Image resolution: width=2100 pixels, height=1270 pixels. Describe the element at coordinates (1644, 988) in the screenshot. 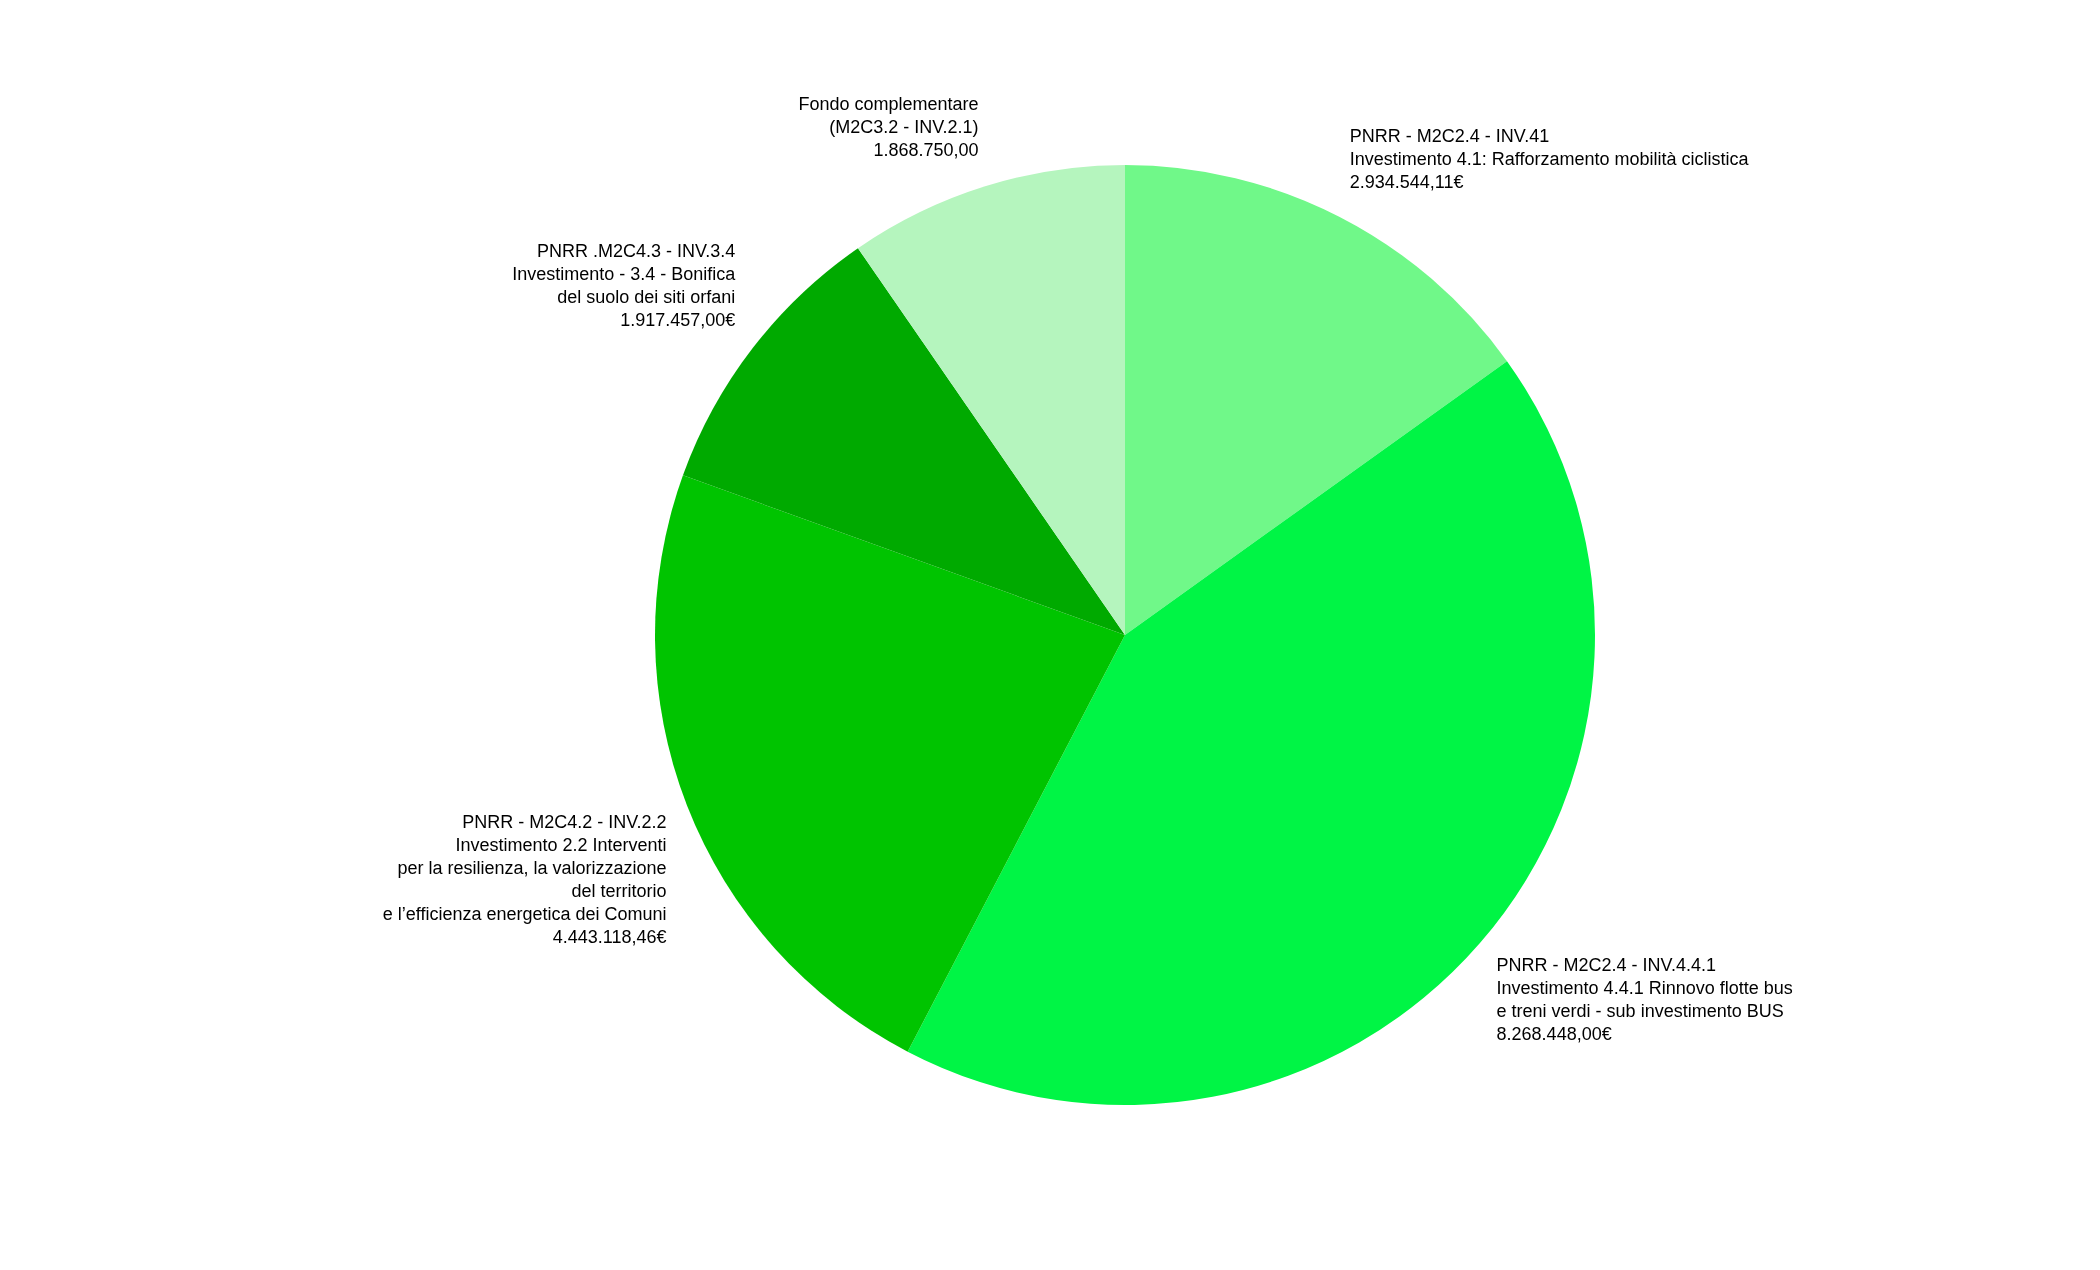

I see `slice-label: PNRR - M2C2.4 - INV.4.4.1 Investimento 4.4.1 Rinnovo flotte bus e treni verdi - sub investimento BUS` at that location.